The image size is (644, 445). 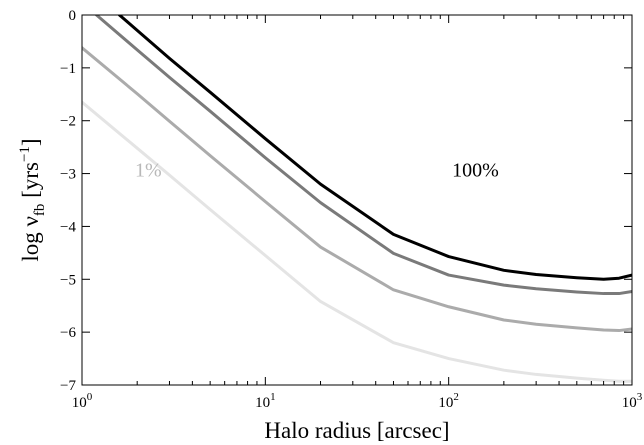 What do you see at coordinates (73, 16) in the screenshot?
I see `y-tick-label: 0` at bounding box center [73, 16].